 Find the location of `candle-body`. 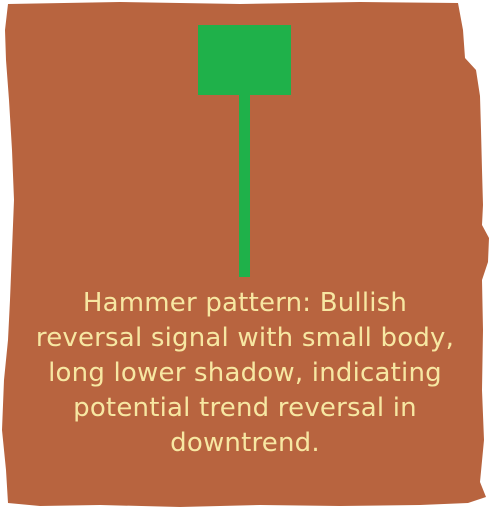

candle-body is located at coordinates (244, 60).